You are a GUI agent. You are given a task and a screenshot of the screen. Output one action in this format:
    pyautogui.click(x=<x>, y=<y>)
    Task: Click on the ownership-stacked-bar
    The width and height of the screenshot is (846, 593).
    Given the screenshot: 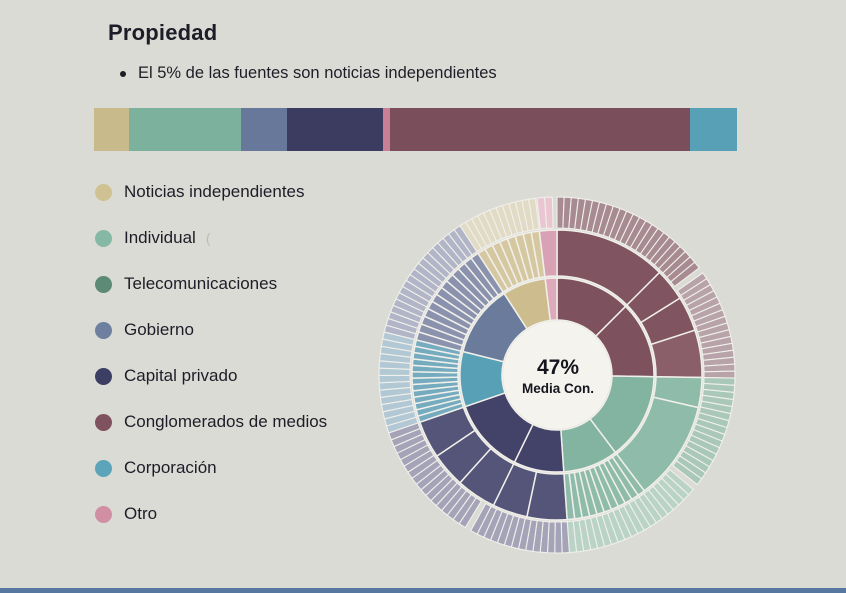 What is the action you would take?
    pyautogui.click(x=415, y=129)
    